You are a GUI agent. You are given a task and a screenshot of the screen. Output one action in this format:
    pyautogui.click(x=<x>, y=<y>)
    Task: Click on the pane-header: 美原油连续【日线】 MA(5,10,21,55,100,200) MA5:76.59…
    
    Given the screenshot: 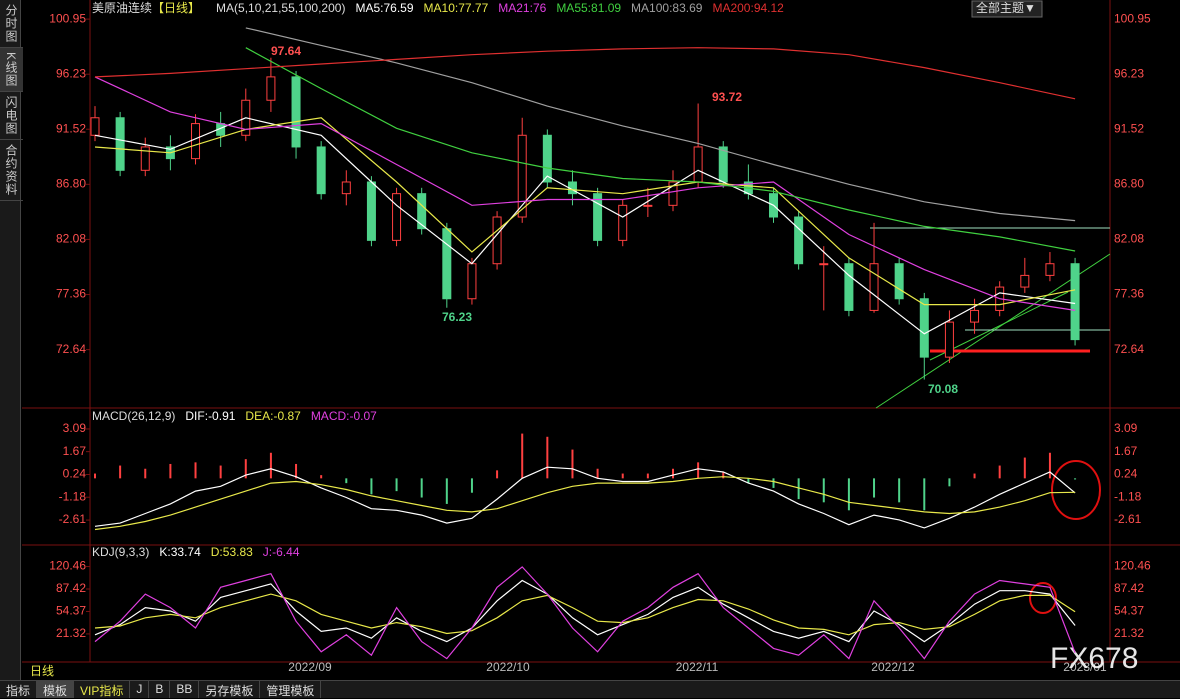 What is the action you would take?
    pyautogui.click(x=438, y=7)
    